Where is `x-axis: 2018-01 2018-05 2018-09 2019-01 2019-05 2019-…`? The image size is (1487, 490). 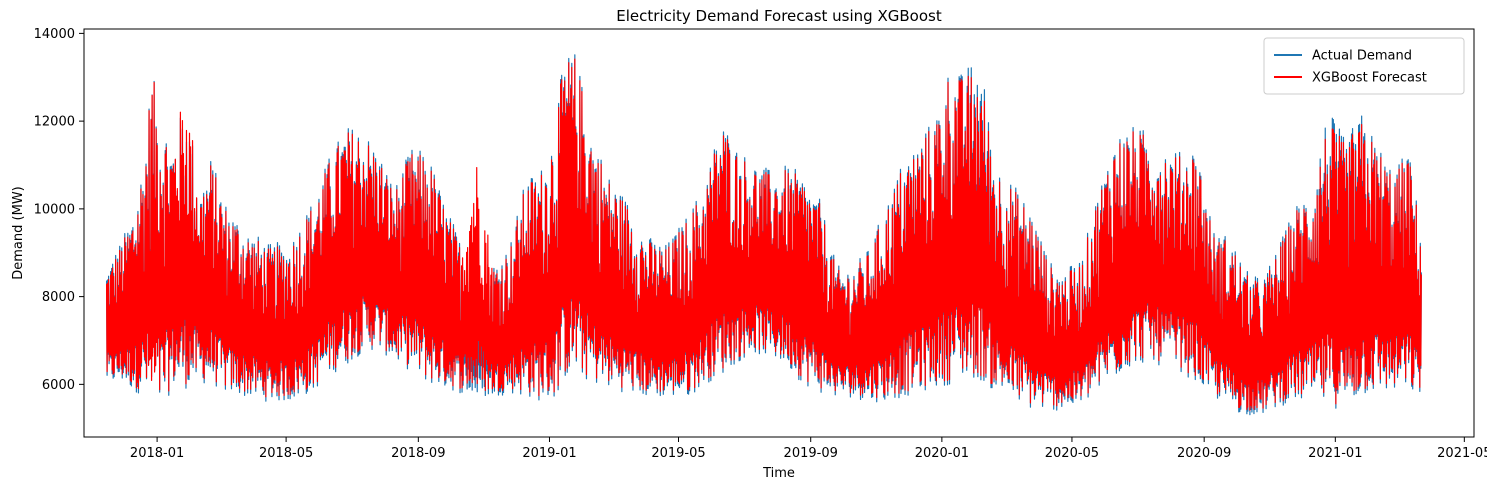
x-axis: 2018-01 2018-05 2018-09 2019-01 2019-05 2019-… is located at coordinates (808, 449).